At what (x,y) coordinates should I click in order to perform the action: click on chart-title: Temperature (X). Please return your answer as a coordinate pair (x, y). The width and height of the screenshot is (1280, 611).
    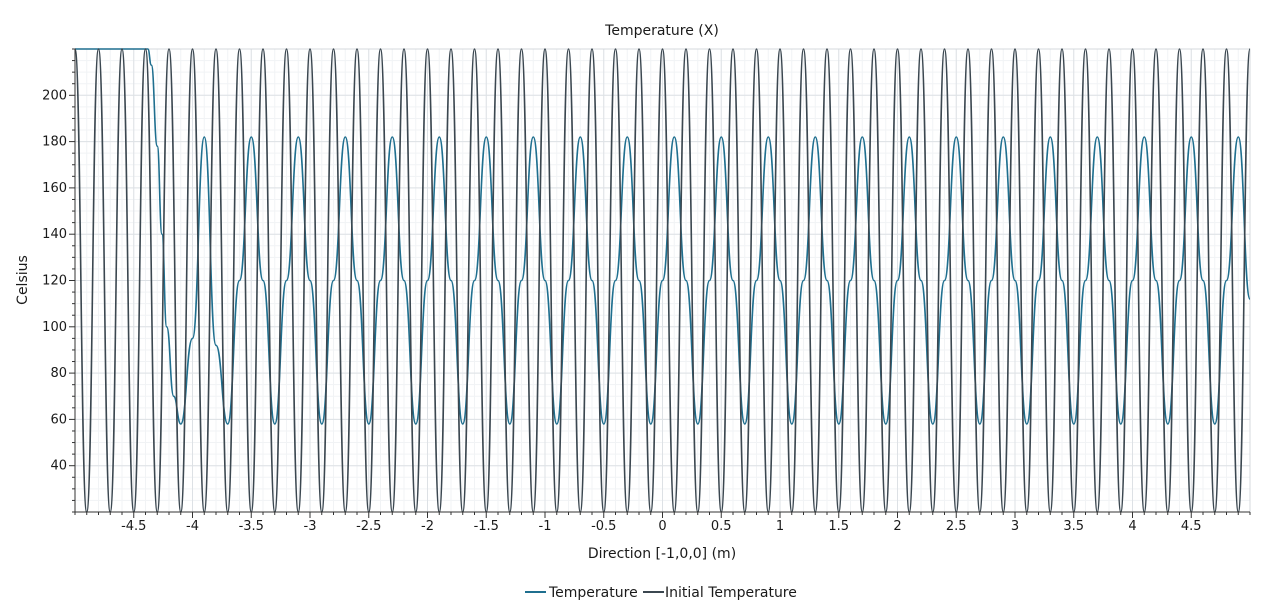
    Looking at the image, I should click on (661, 31).